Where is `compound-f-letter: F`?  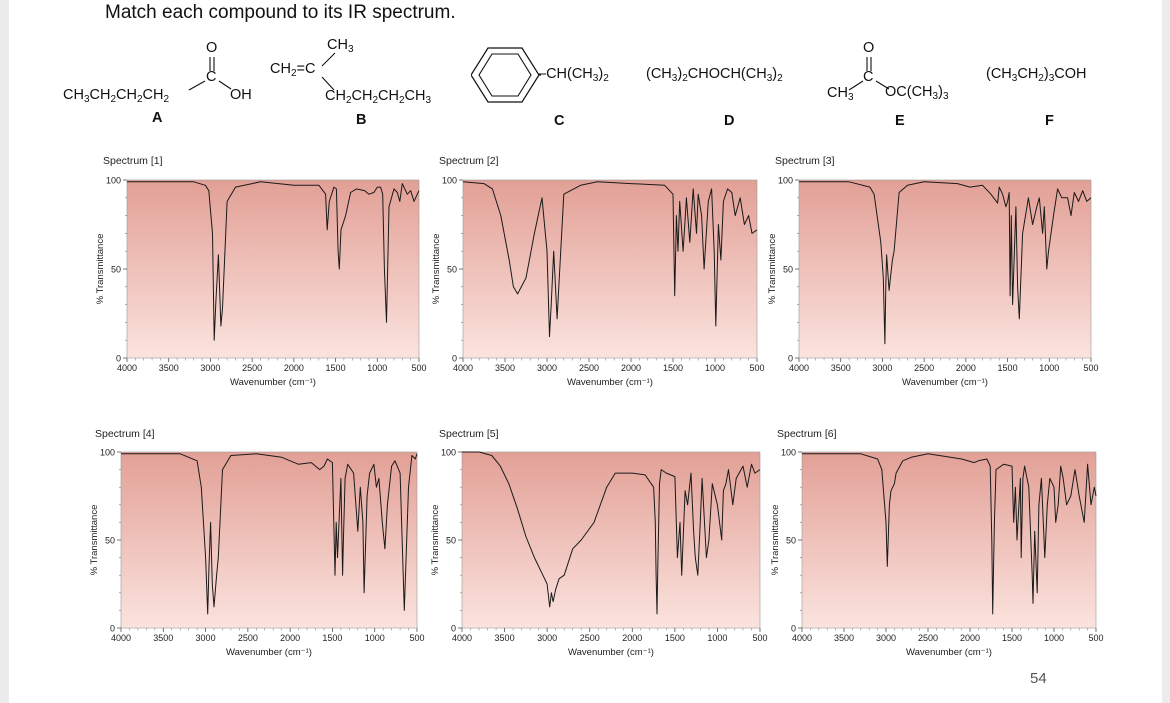 compound-f-letter: F is located at coordinates (1049, 121).